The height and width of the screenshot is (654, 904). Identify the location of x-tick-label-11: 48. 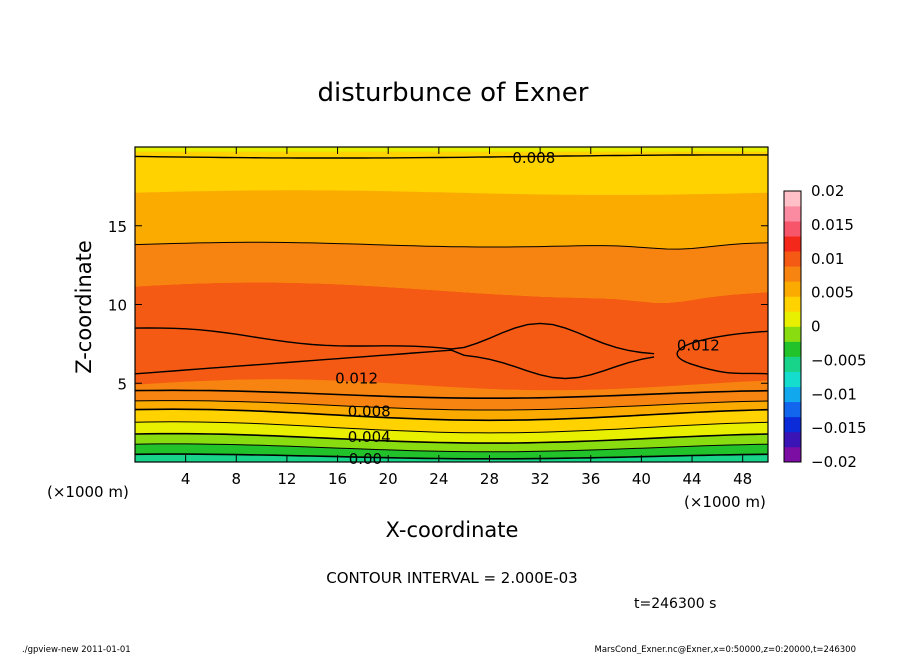
(742, 479).